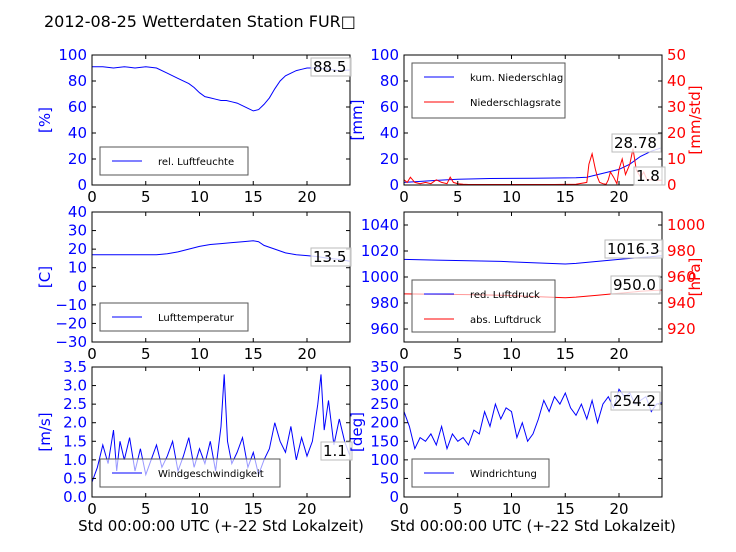  I want to click on y-tick-label: 1.0, so click(75, 460).